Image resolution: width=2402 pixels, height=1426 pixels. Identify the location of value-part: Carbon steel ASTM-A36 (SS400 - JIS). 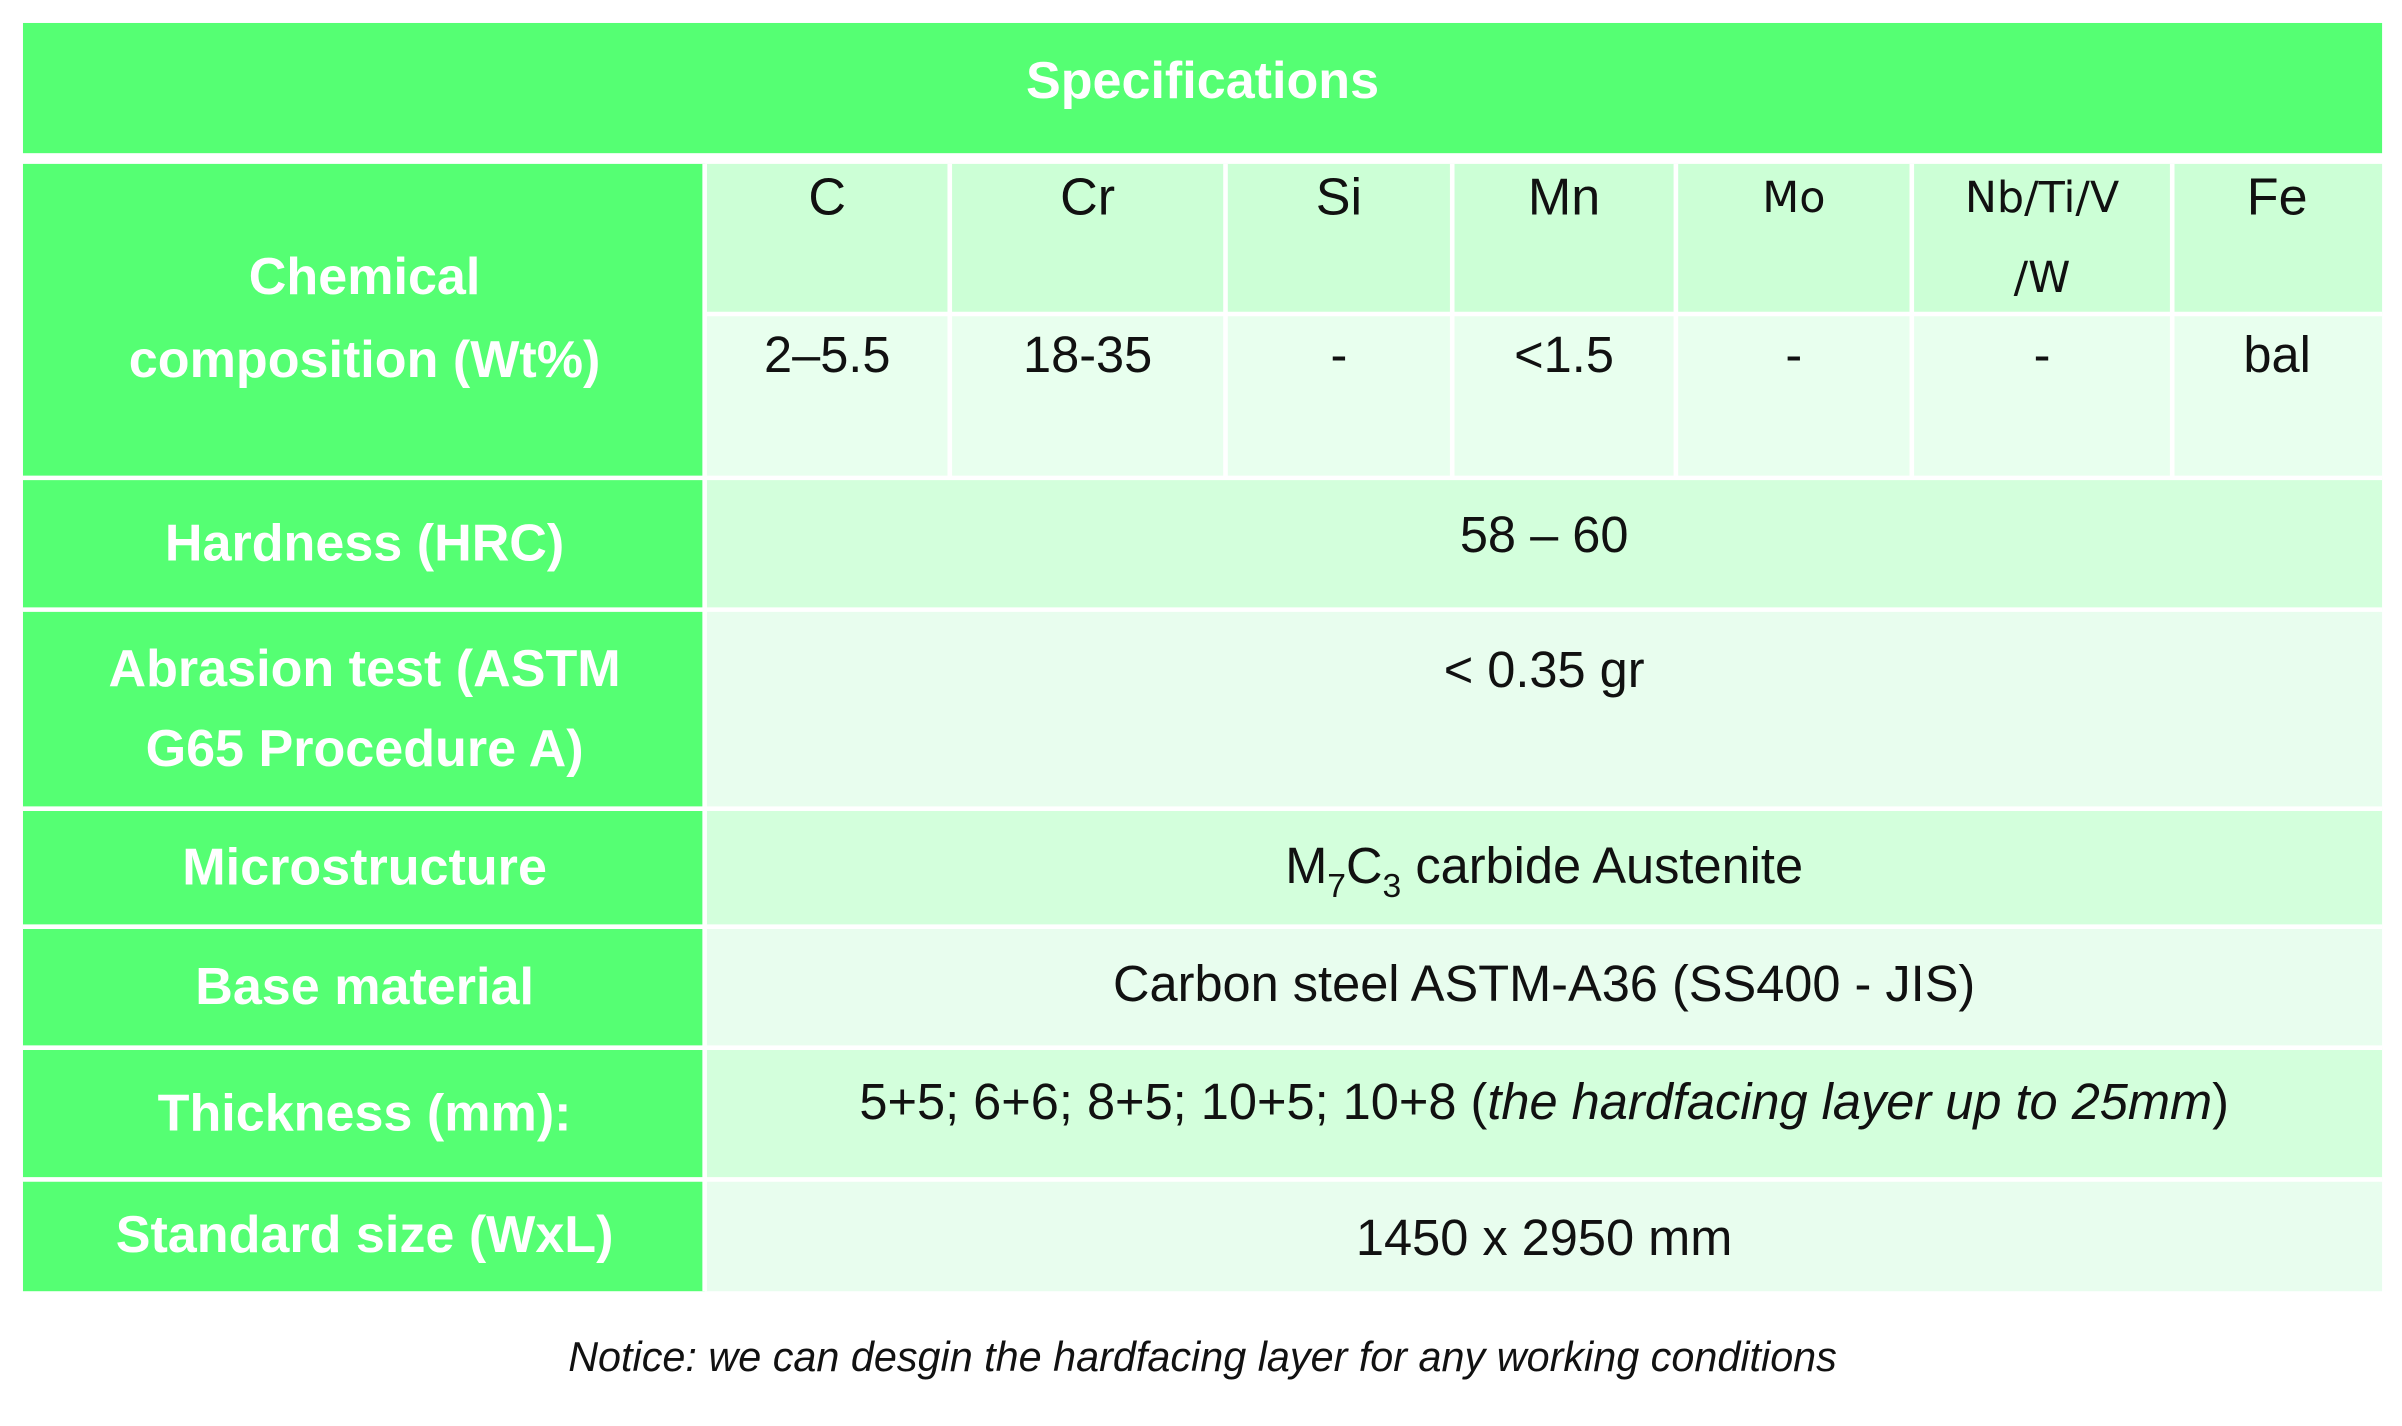
(1544, 983).